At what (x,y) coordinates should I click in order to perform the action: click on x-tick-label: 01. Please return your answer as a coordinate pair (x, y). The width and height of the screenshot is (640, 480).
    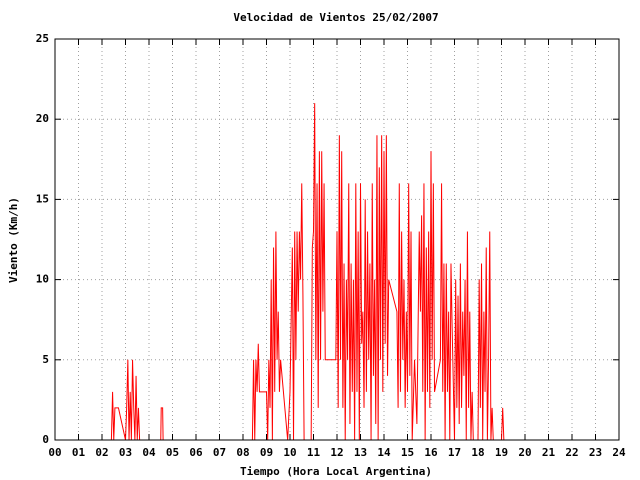
    Looking at the image, I should click on (79, 452).